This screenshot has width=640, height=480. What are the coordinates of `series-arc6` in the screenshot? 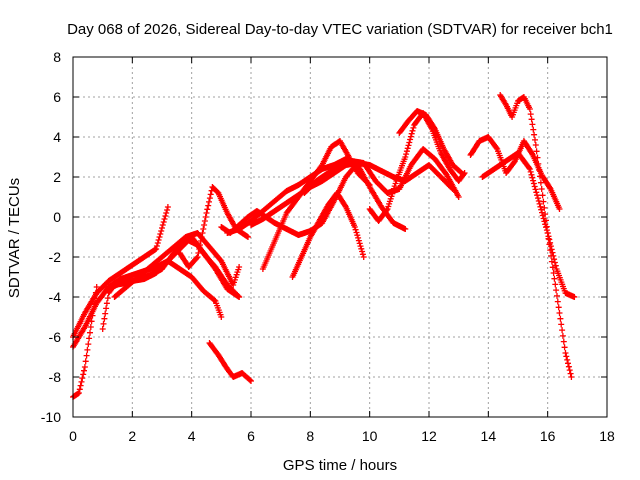 It's located at (177, 265).